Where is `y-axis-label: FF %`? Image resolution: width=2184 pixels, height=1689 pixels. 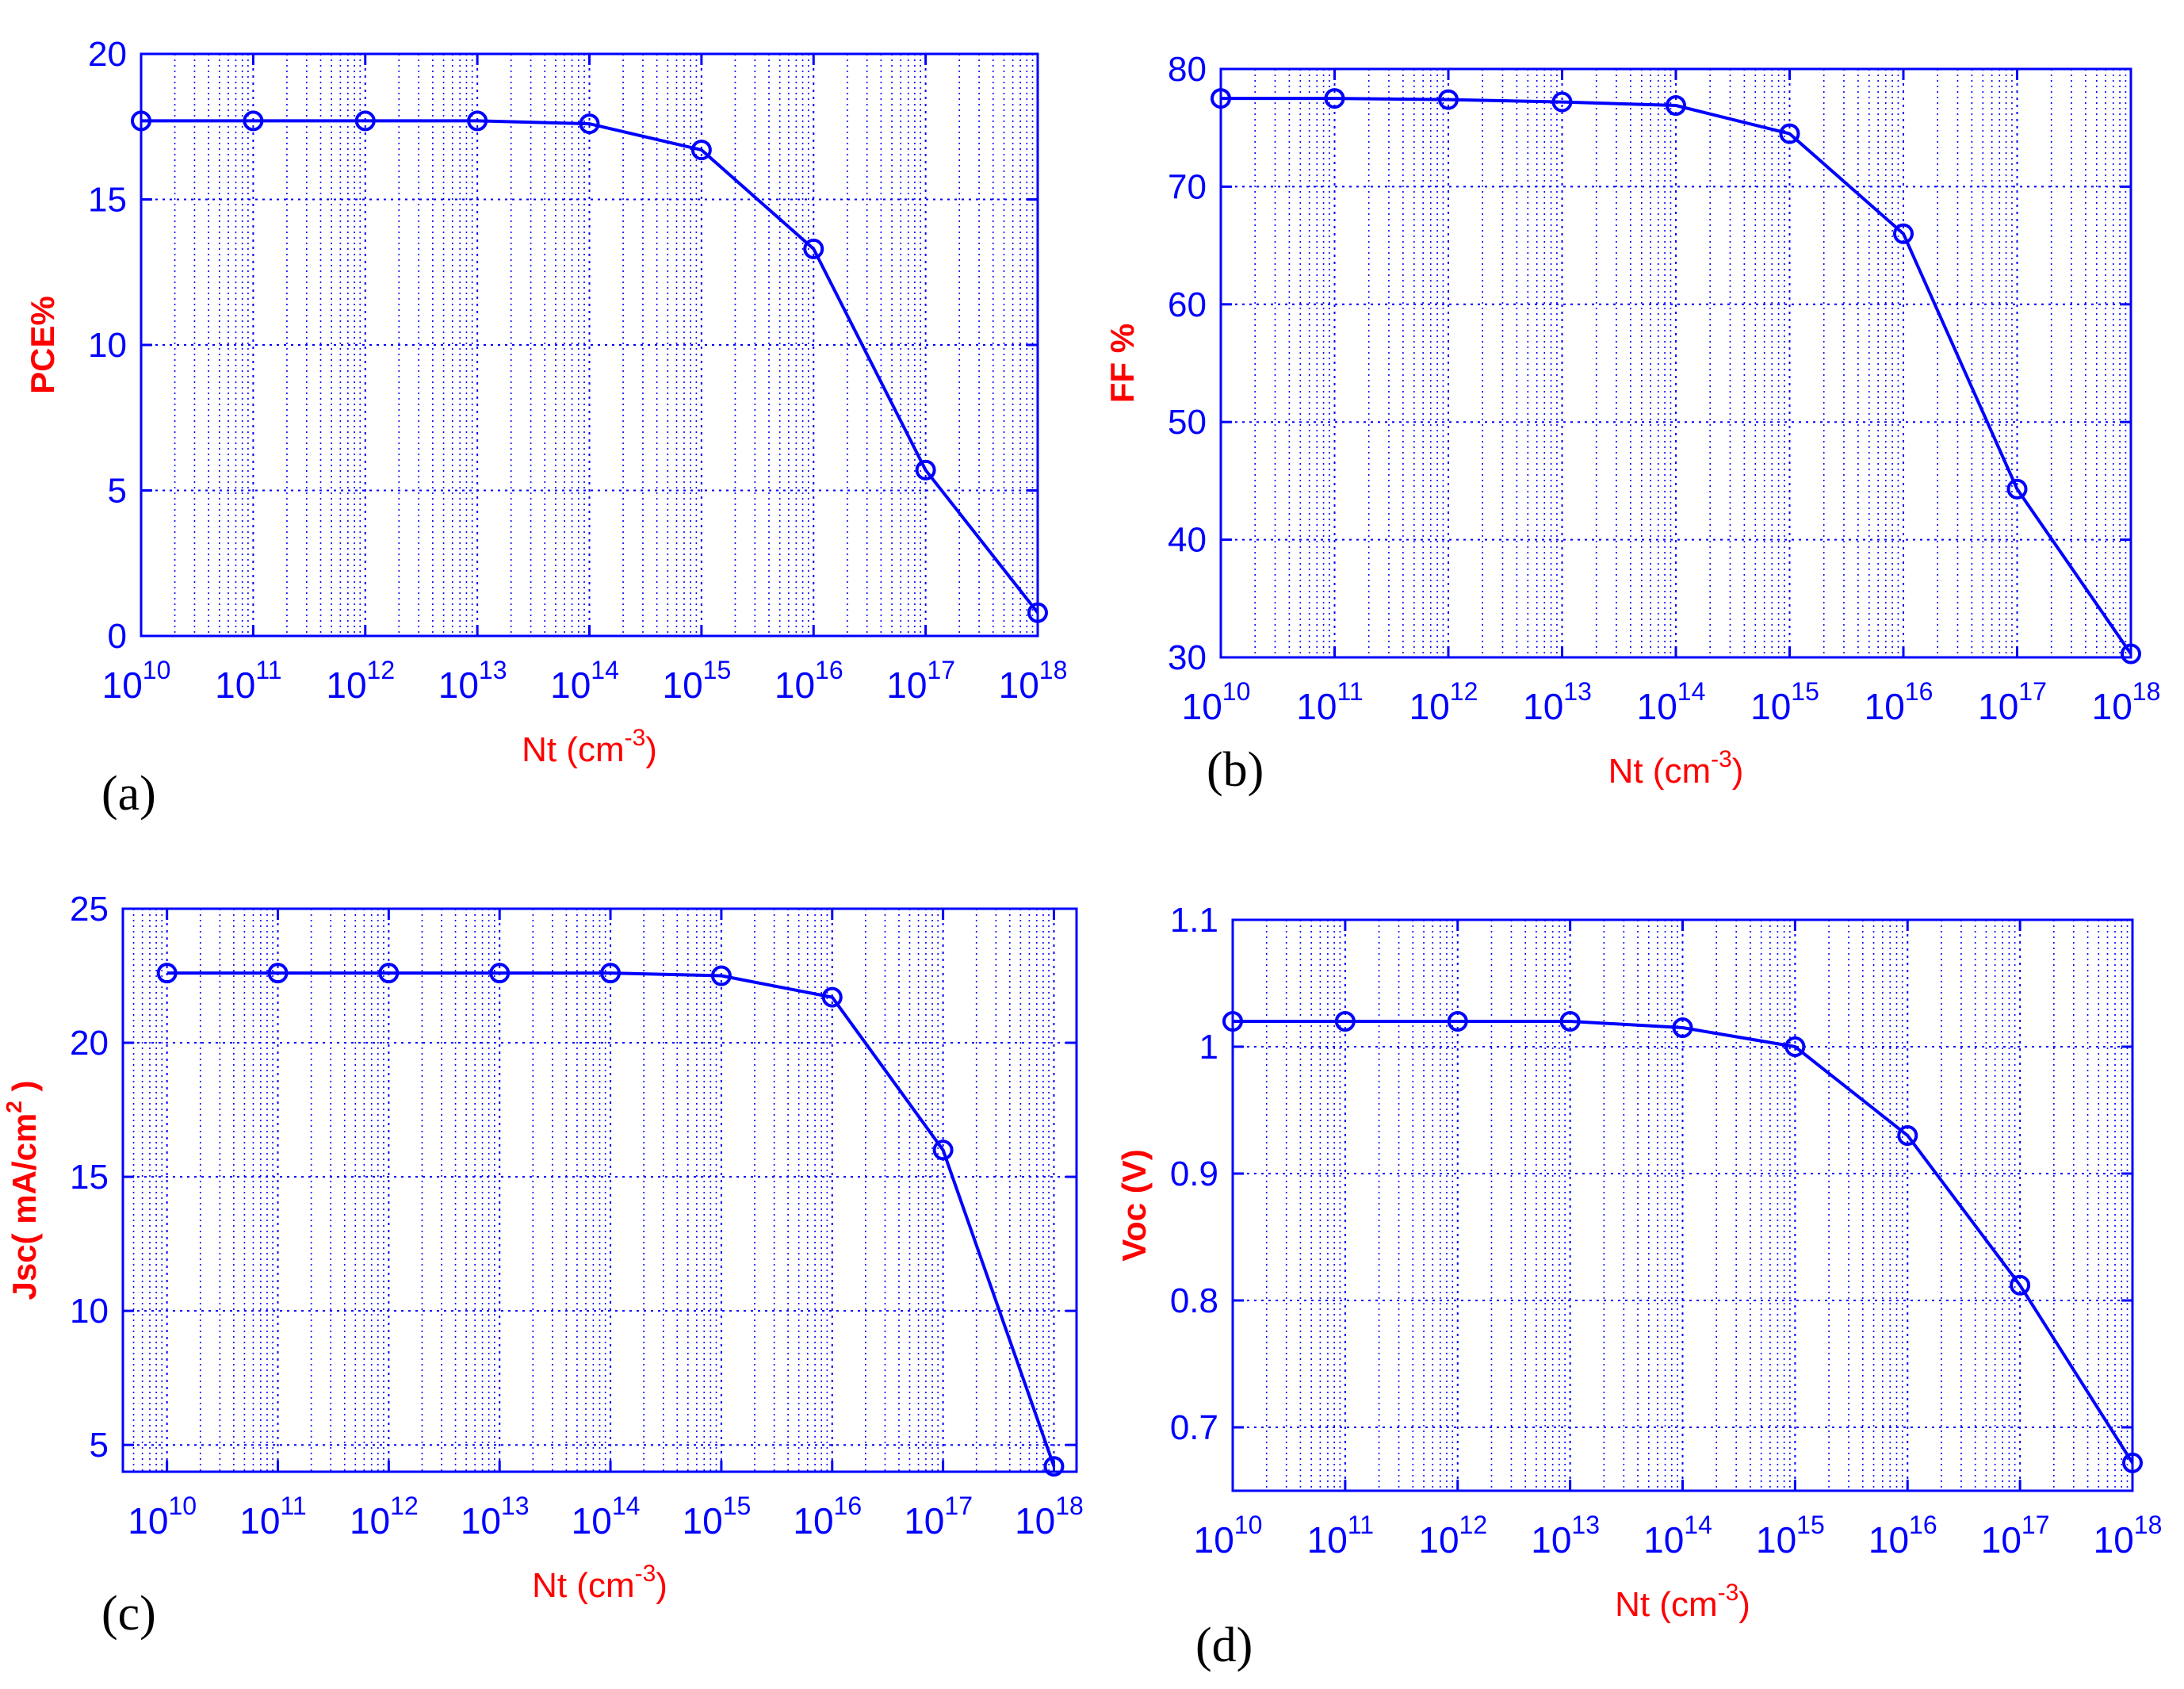
y-axis-label: FF % is located at coordinates (1122, 363).